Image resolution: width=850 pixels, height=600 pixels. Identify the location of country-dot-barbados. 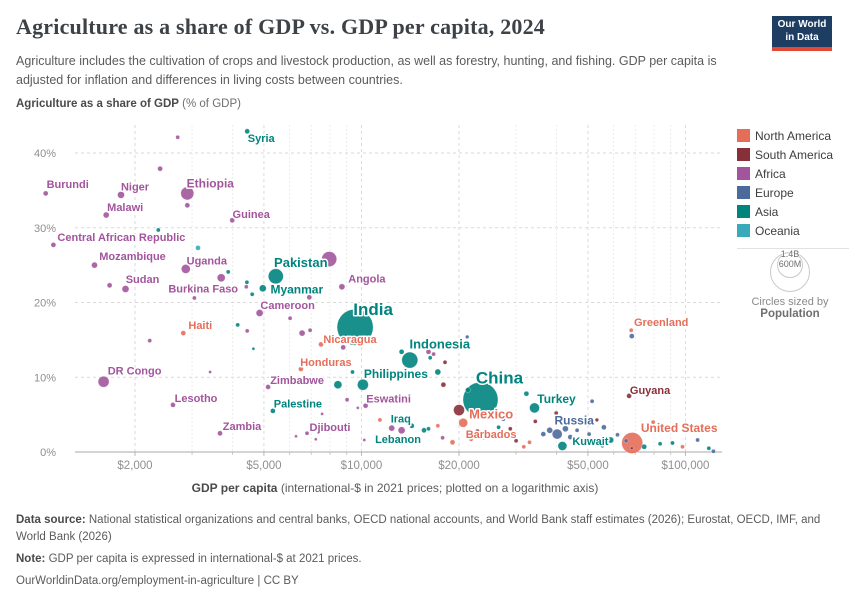
(471, 439).